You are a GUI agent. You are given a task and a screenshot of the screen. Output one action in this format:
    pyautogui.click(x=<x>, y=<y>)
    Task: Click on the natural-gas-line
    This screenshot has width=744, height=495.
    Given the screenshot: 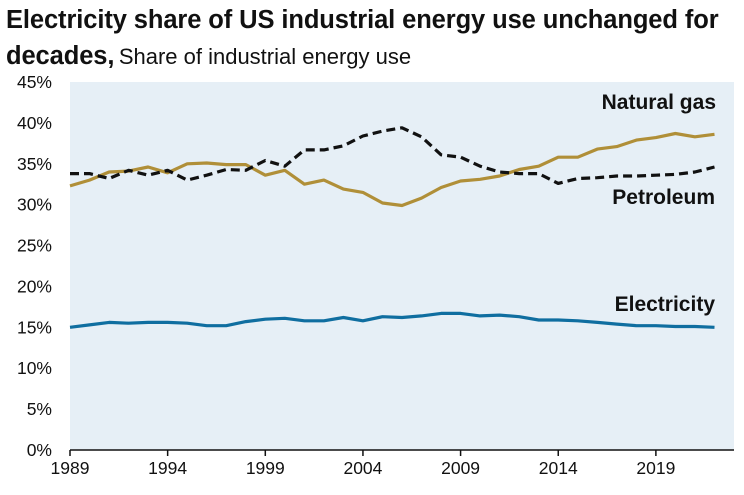 What is the action you would take?
    pyautogui.click(x=392, y=169)
    